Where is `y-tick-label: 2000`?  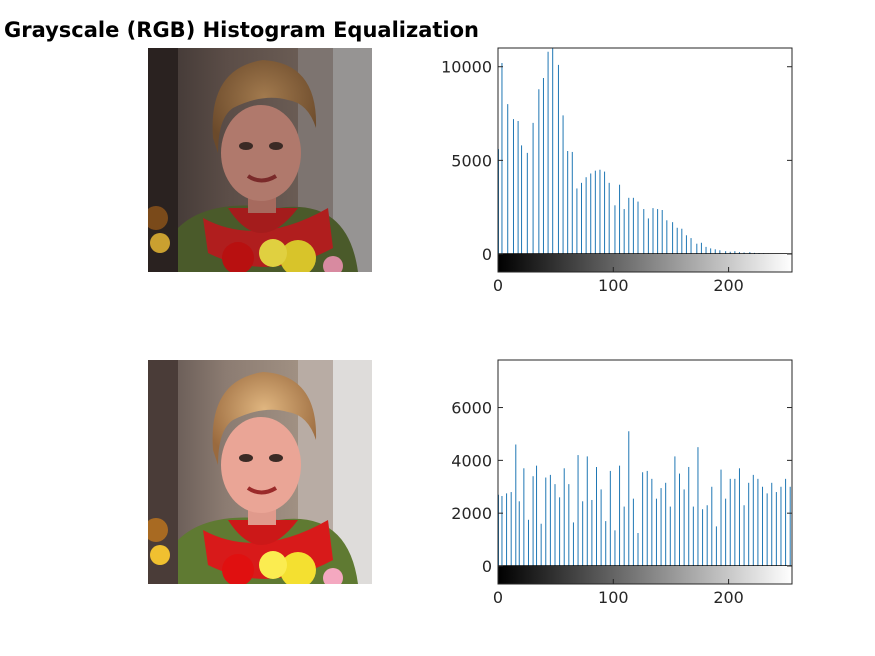
y-tick-label: 2000 is located at coordinates (471, 513).